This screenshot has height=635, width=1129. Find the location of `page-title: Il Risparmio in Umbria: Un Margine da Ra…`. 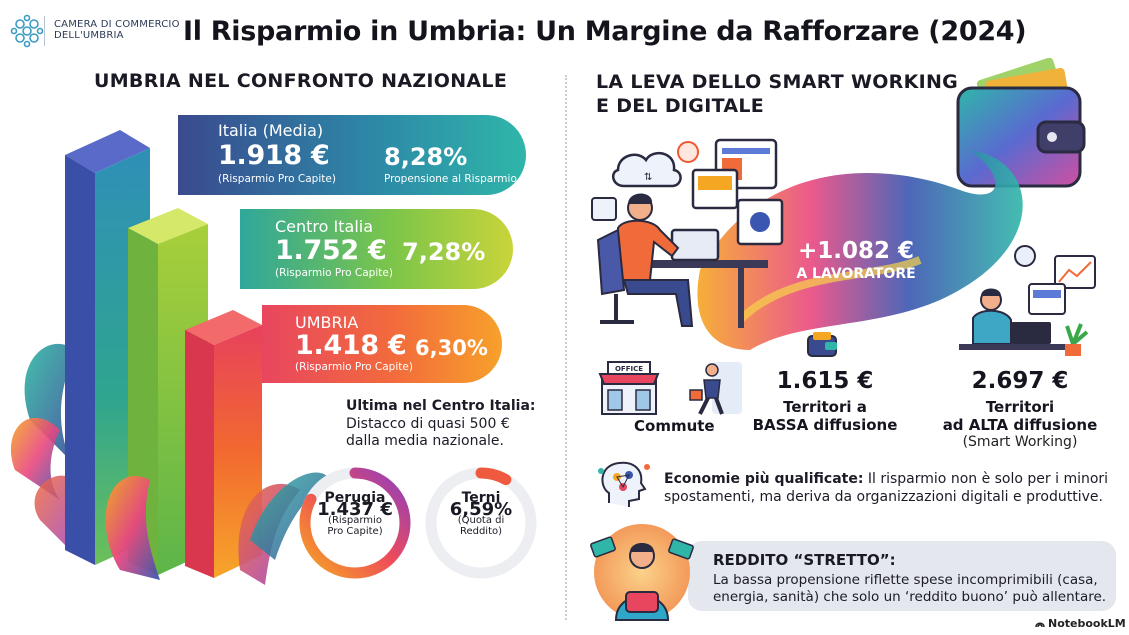

page-title: Il Risparmio in Umbria: Un Margine da Ra… is located at coordinates (605, 31).